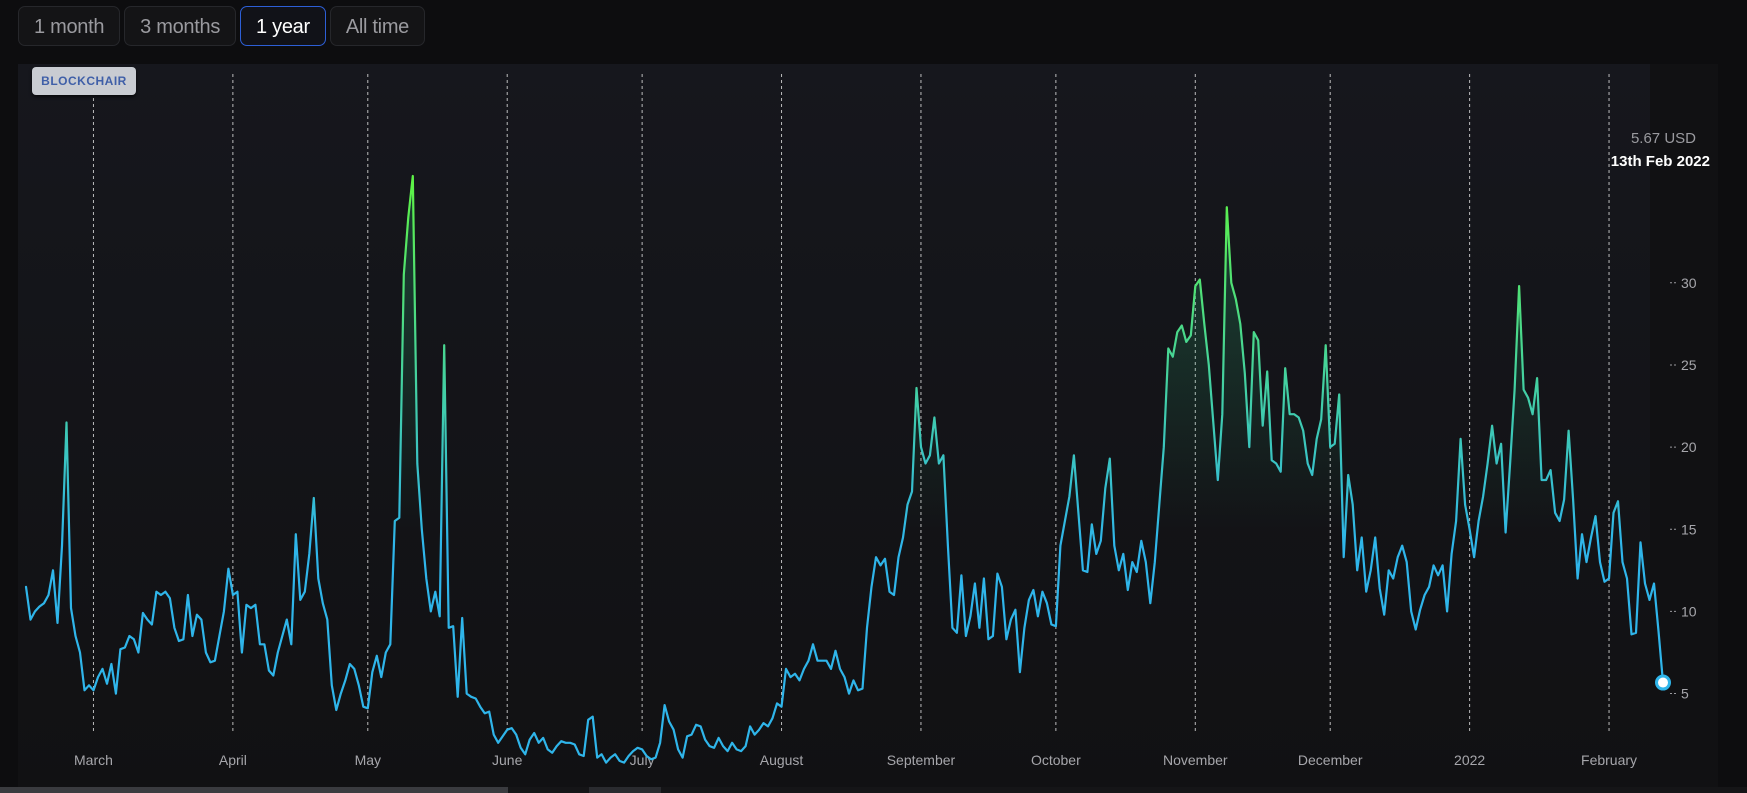 This screenshot has height=793, width=1747. What do you see at coordinates (1663, 682) in the screenshot?
I see `current-value-dot` at bounding box center [1663, 682].